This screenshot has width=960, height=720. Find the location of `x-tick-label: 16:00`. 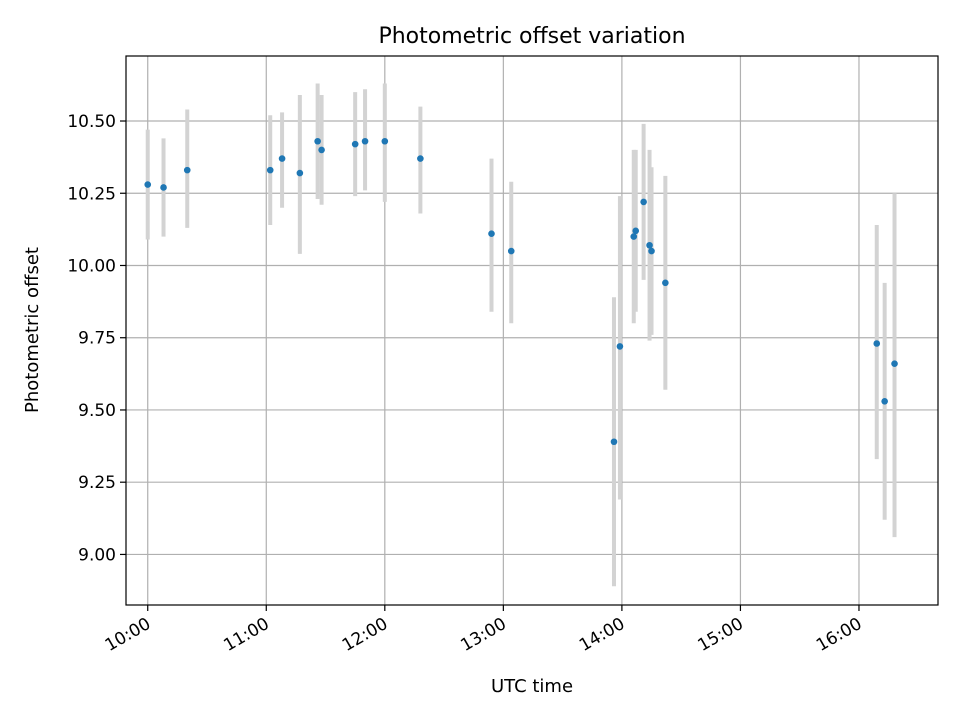

x-tick-label: 16:00 is located at coordinates (839, 635).